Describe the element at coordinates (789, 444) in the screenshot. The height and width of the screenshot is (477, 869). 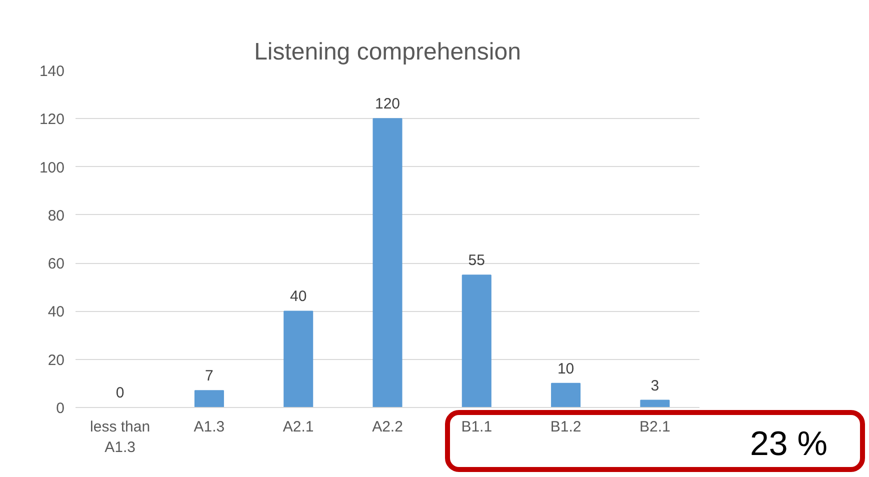
I see `text: 23 %` at that location.